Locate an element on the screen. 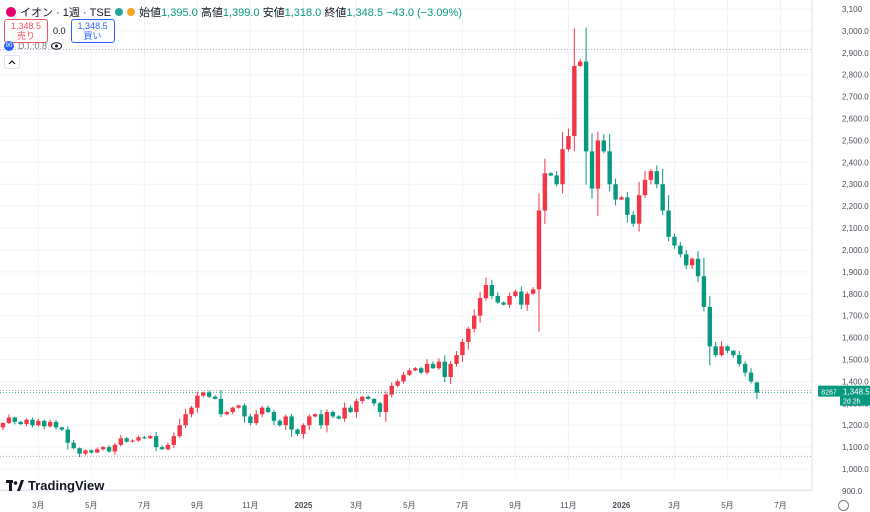 The image size is (870, 512). x-tick-label: 11月 is located at coordinates (250, 505).